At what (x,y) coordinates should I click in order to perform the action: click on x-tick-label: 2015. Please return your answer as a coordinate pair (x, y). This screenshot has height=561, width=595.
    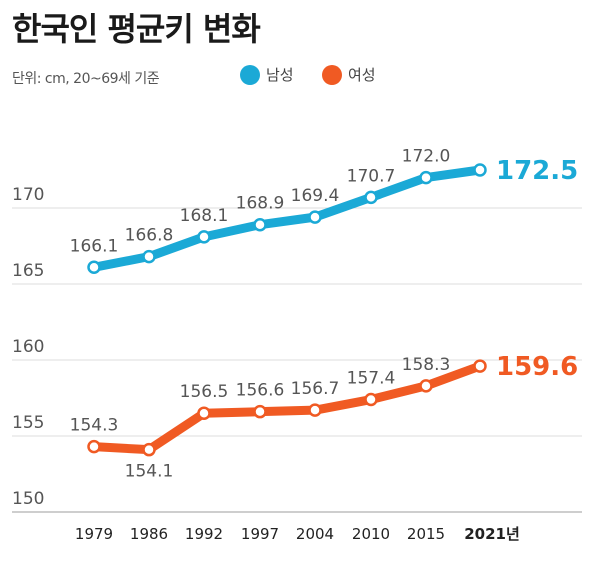
    Looking at the image, I should click on (426, 534).